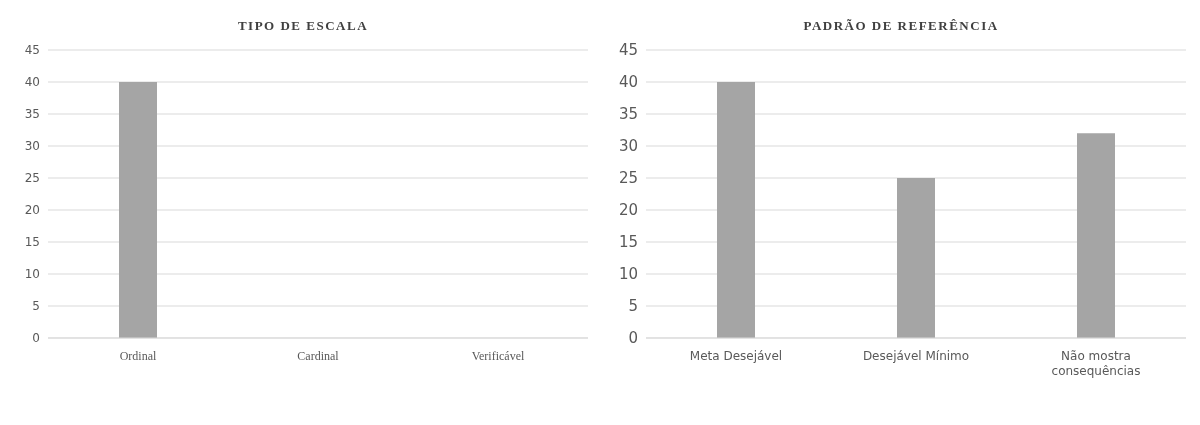 Image resolution: width=1200 pixels, height=425 pixels. What do you see at coordinates (138, 356) in the screenshot?
I see `x-tick-label: Ordinal` at bounding box center [138, 356].